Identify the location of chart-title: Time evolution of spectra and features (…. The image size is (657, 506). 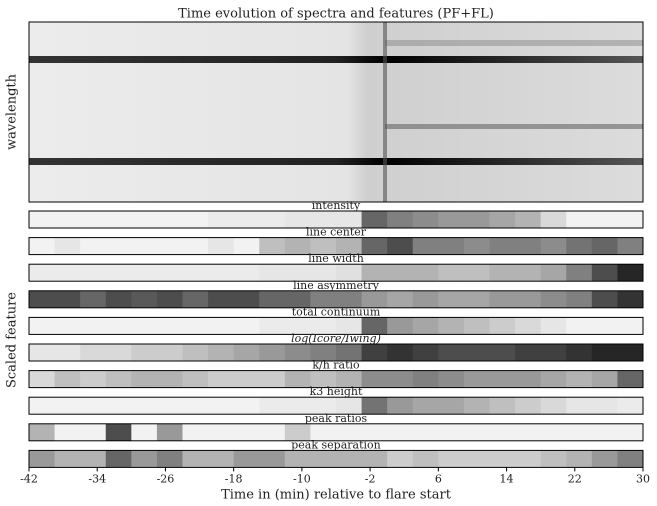
(336, 14).